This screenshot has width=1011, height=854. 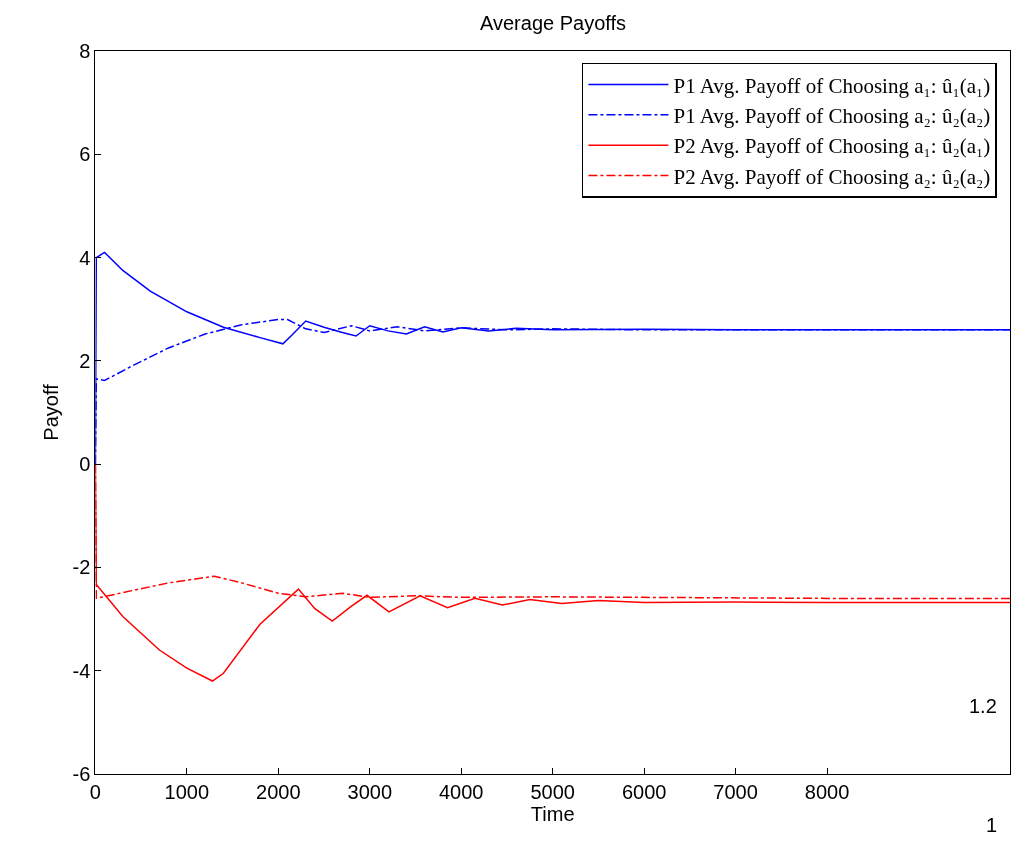 What do you see at coordinates (461, 791) in the screenshot?
I see `x-tick-label: 4000` at bounding box center [461, 791].